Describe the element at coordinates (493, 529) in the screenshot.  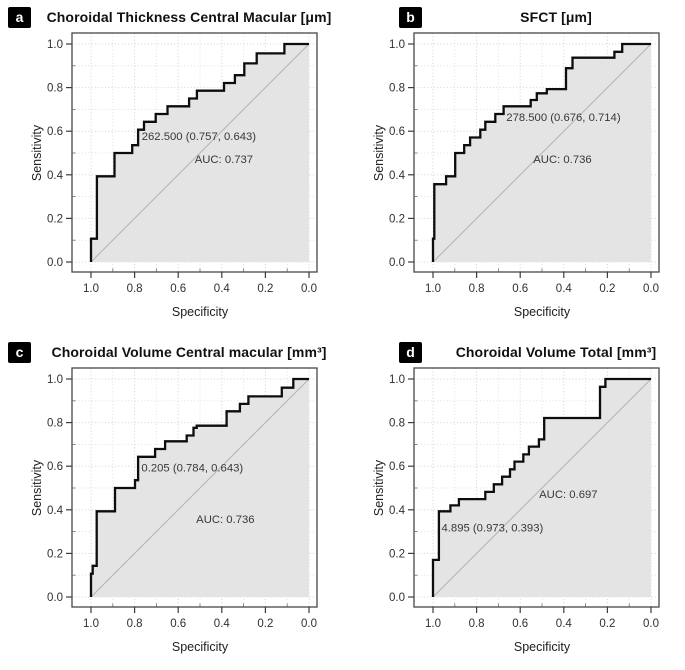
I see `cutpoint-annotation: 4.895 (0.973, 0.393)` at that location.